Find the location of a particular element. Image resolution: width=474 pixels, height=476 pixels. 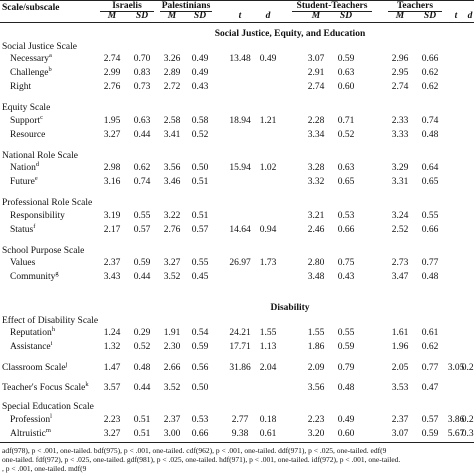

cell: 2.91 is located at coordinates (316, 73).